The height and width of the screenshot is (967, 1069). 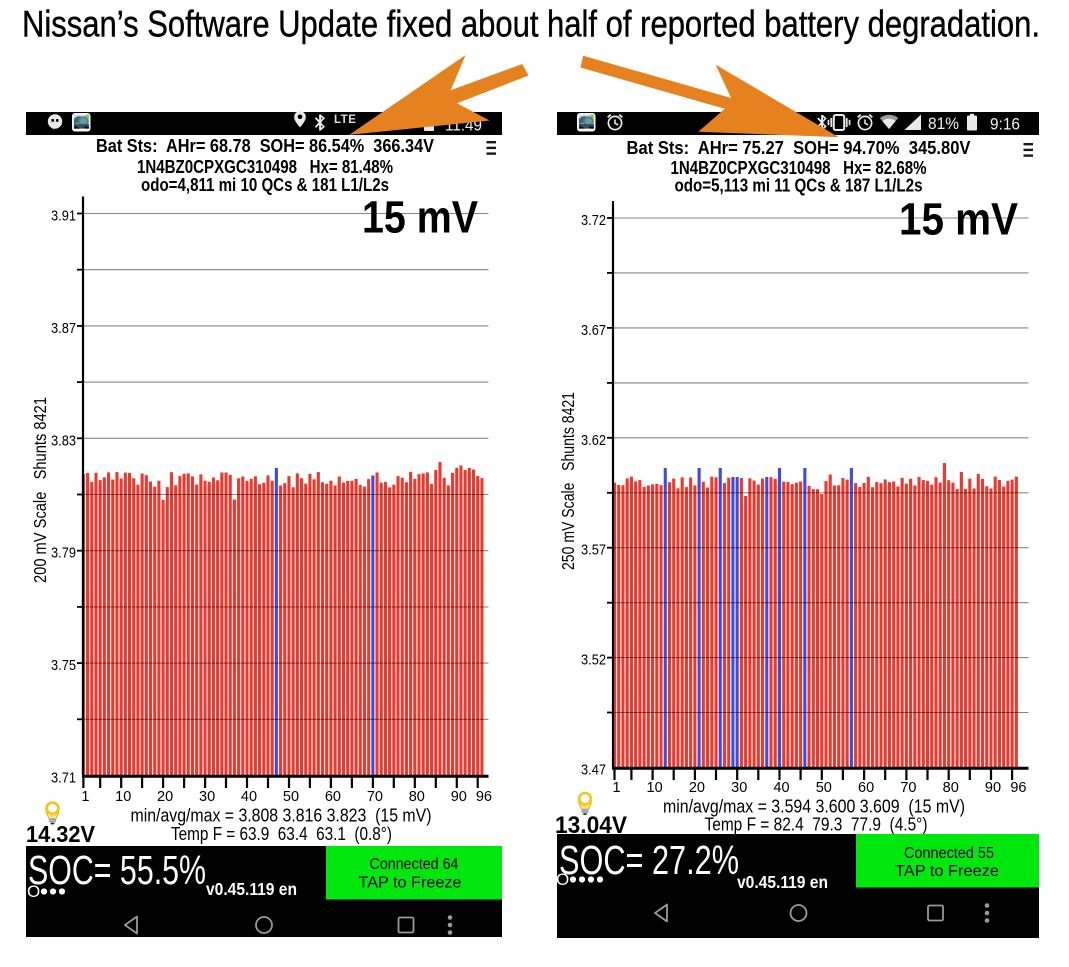 I want to click on svg-text: LTE, so click(x=345, y=120).